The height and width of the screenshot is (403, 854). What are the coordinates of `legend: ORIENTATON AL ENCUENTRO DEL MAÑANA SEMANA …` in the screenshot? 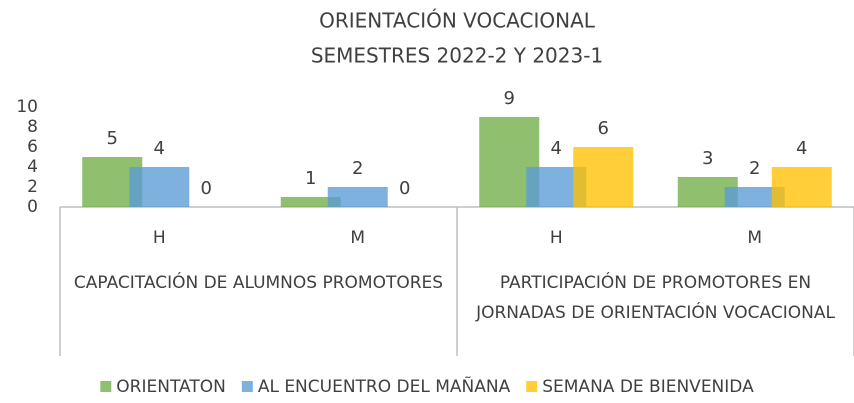 It's located at (427, 386).